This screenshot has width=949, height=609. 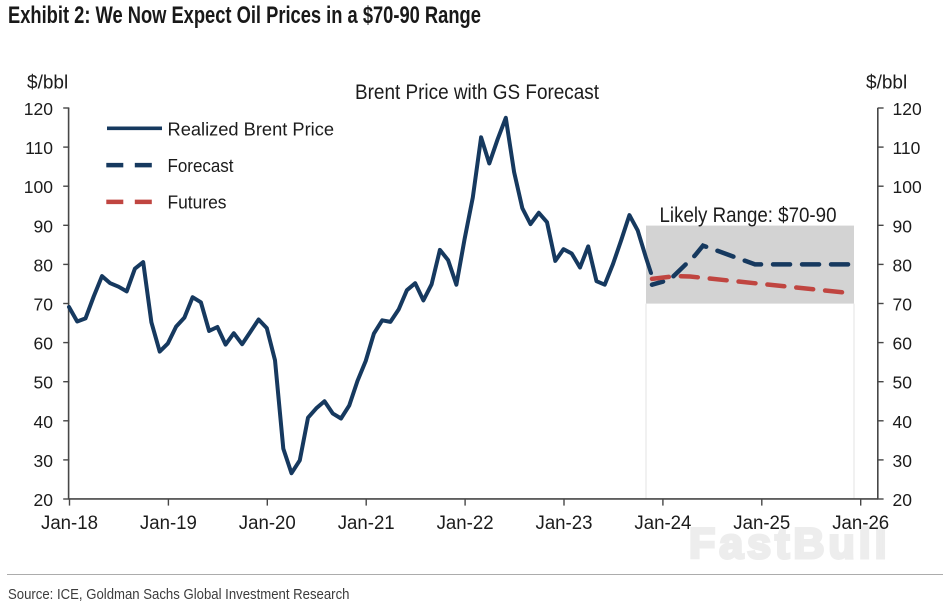 What do you see at coordinates (366, 523) in the screenshot?
I see `svg-text: Jan-21` at bounding box center [366, 523].